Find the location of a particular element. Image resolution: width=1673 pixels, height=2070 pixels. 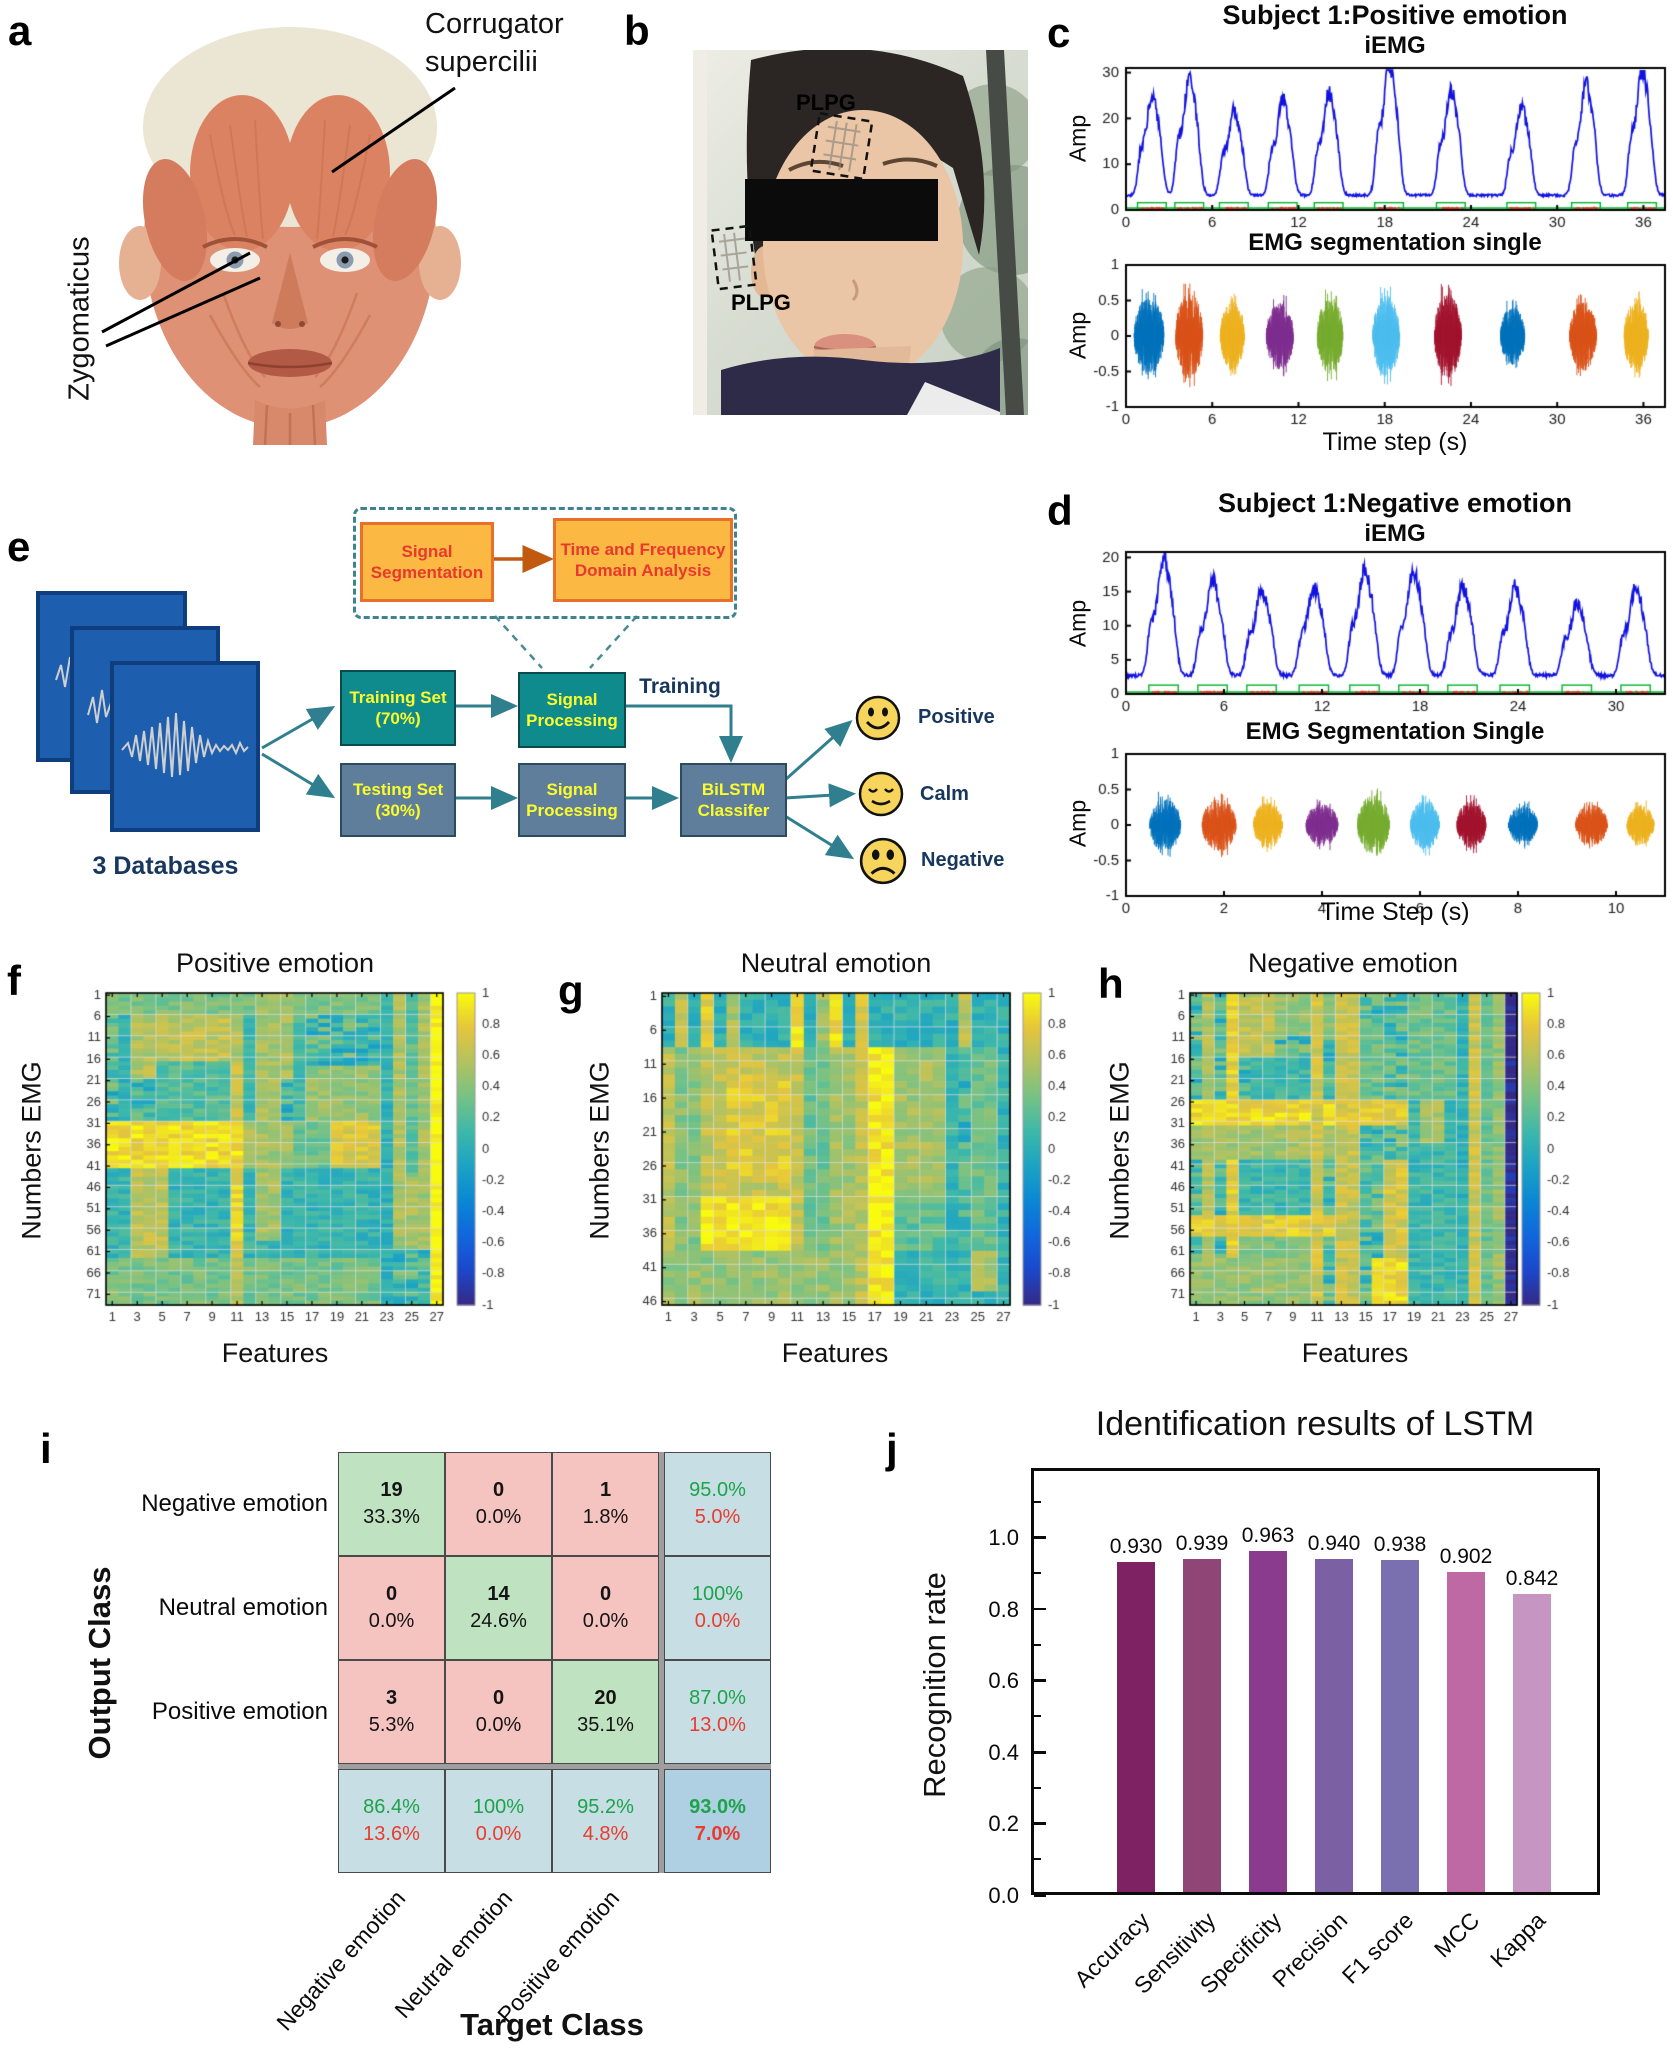

y-tick-label: 0.4 is located at coordinates (1003, 1752).